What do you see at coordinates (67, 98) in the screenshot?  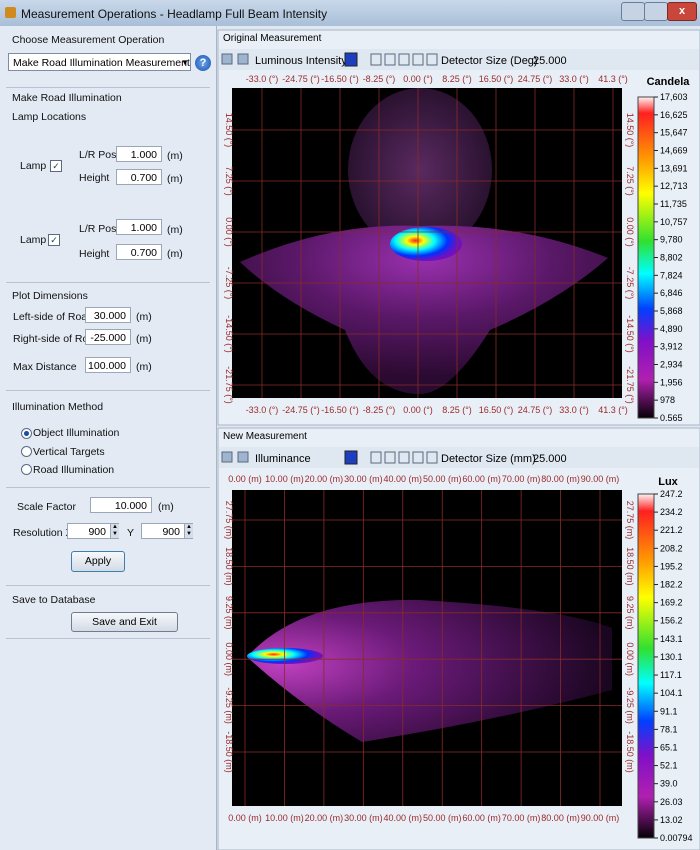 I see `section-title: Make Road Illumination` at bounding box center [67, 98].